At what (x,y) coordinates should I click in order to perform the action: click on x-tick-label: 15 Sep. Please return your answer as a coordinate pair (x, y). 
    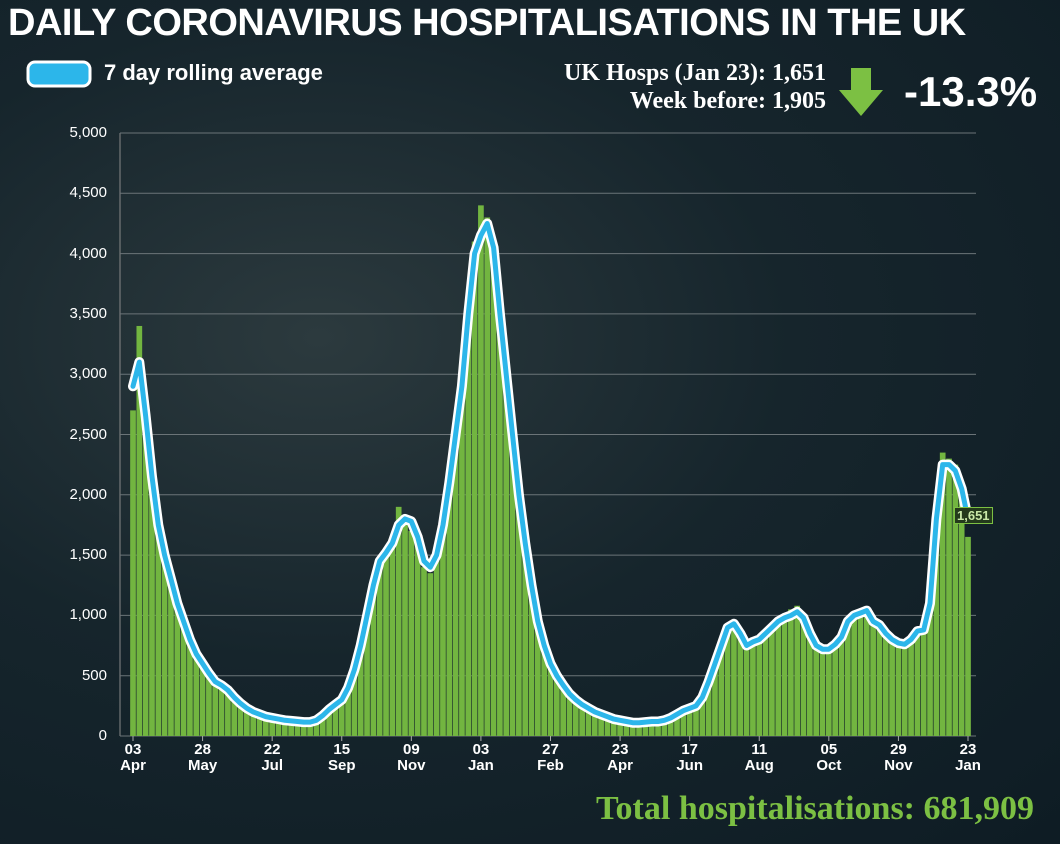
    Looking at the image, I should click on (341, 757).